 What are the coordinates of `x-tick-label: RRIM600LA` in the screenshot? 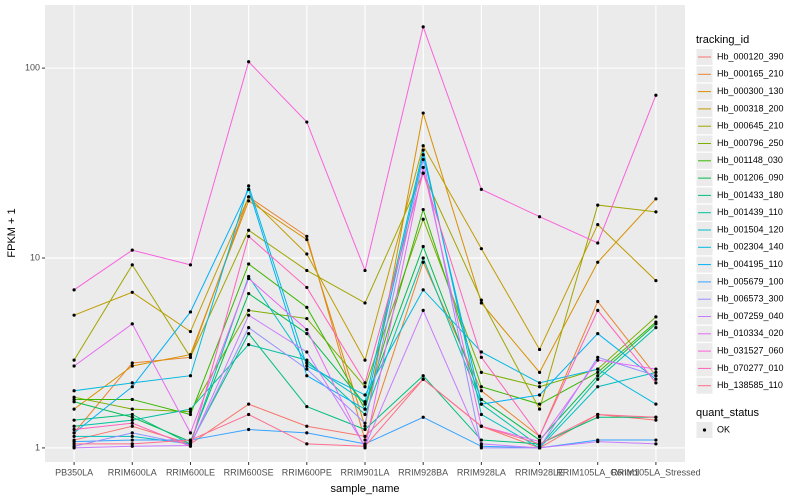 It's located at (132, 472).